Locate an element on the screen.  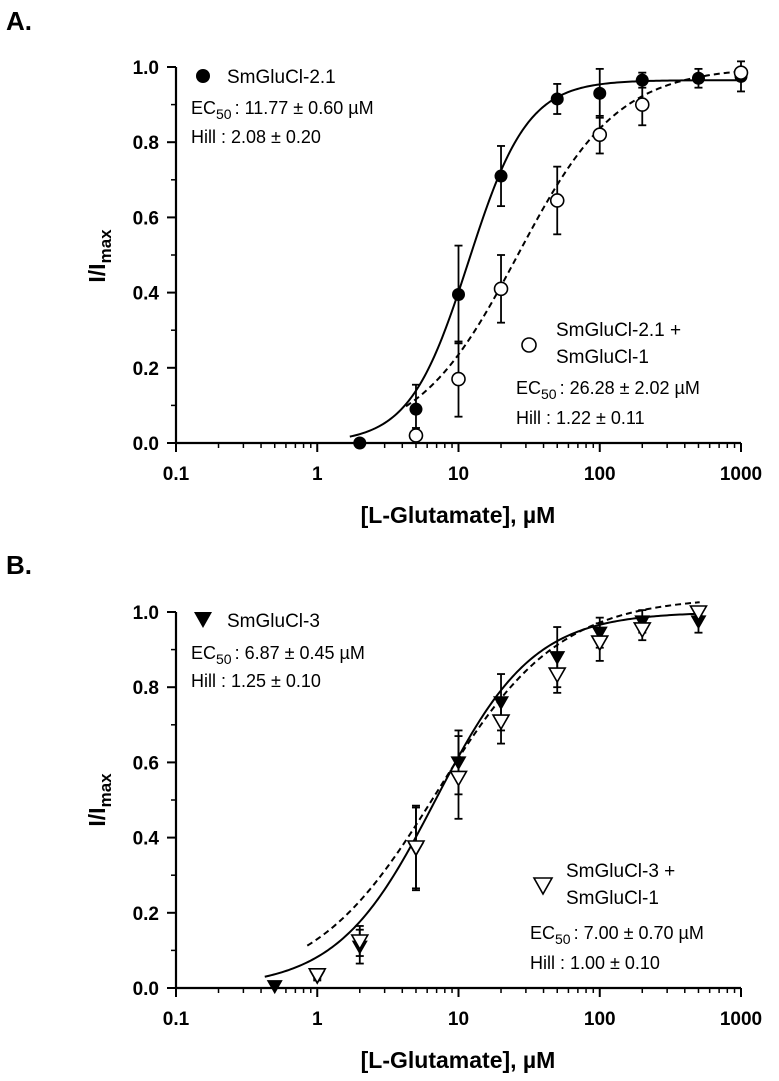
ec50-annotation-smglucl-2-1-plus-1: EC50: 26.28 ± 2.02 µM is located at coordinates (608, 390).